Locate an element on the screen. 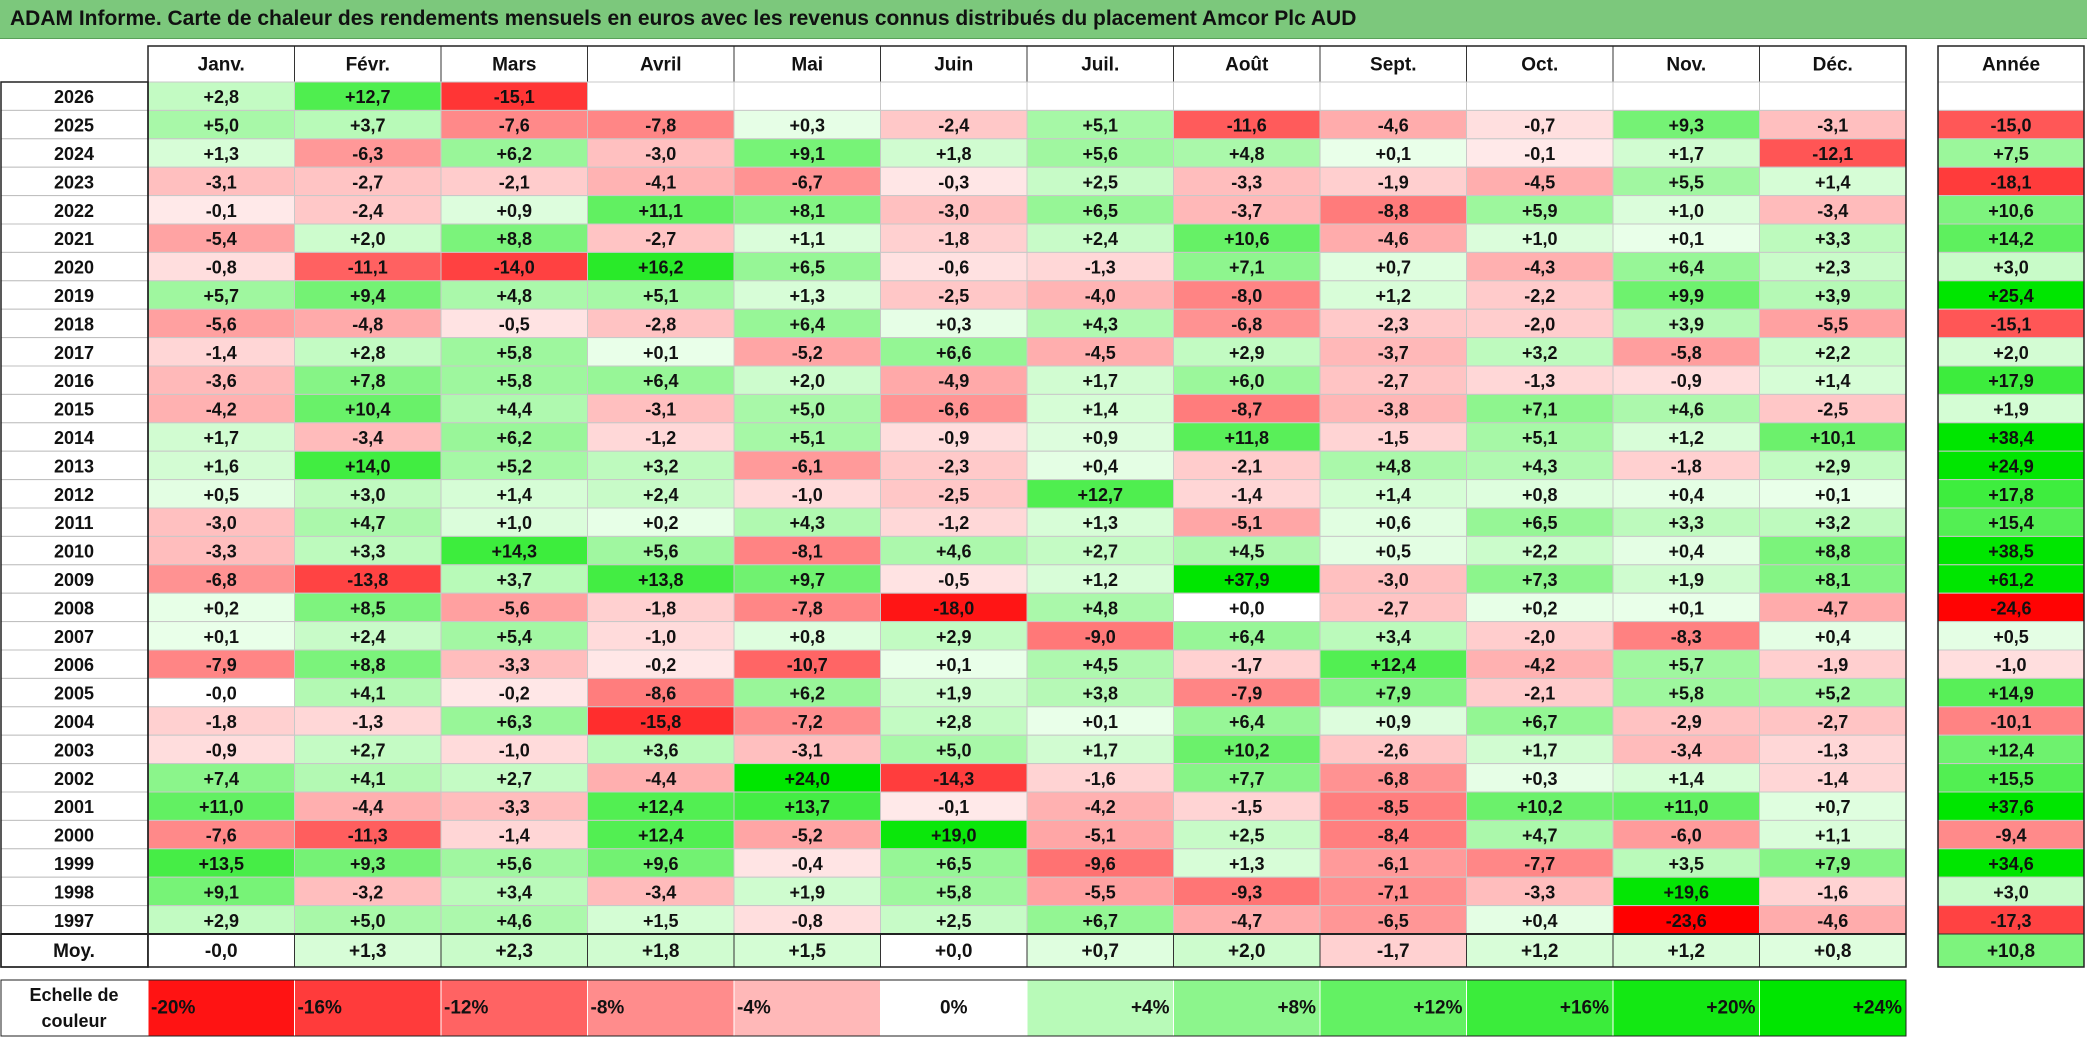 The image size is (2087, 1037). cell-value-label: +7,1 is located at coordinates (1540, 410).